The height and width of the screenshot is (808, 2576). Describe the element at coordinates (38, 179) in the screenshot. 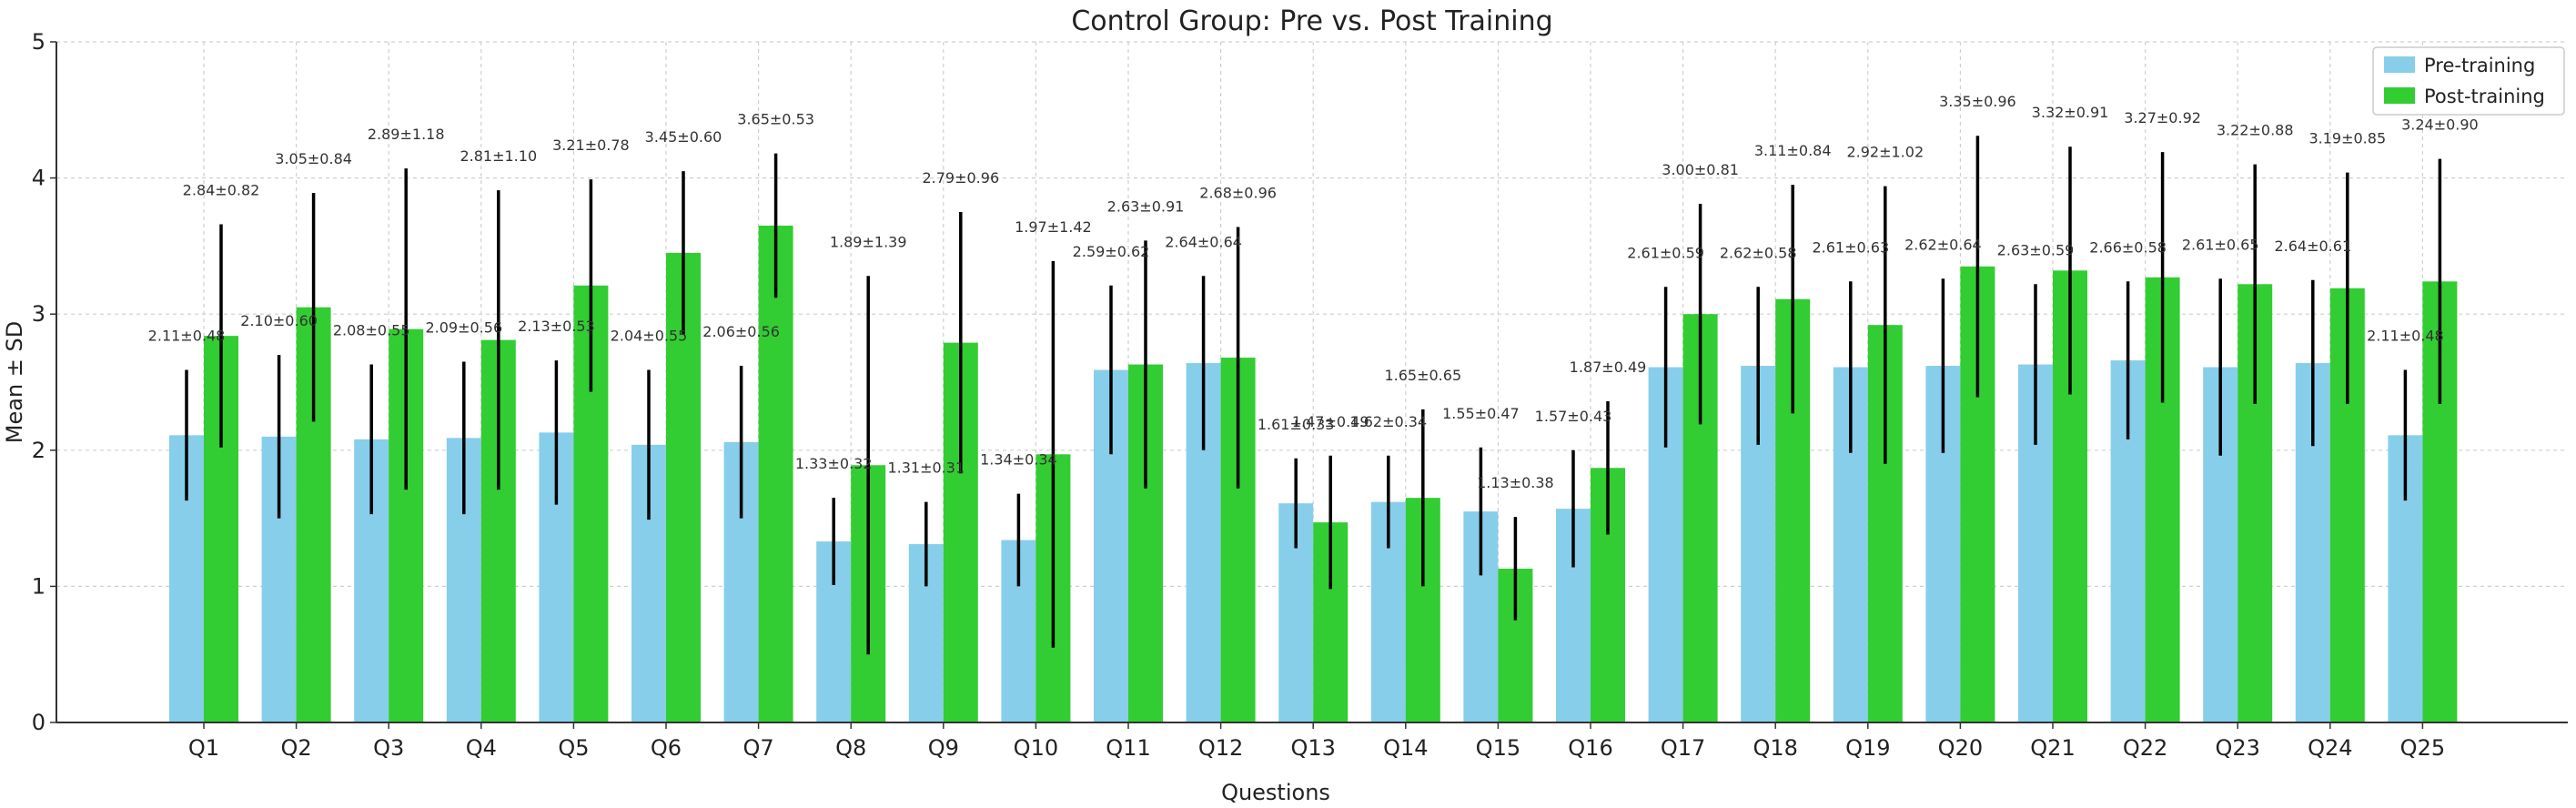

I see `y-tick-label: 4` at that location.